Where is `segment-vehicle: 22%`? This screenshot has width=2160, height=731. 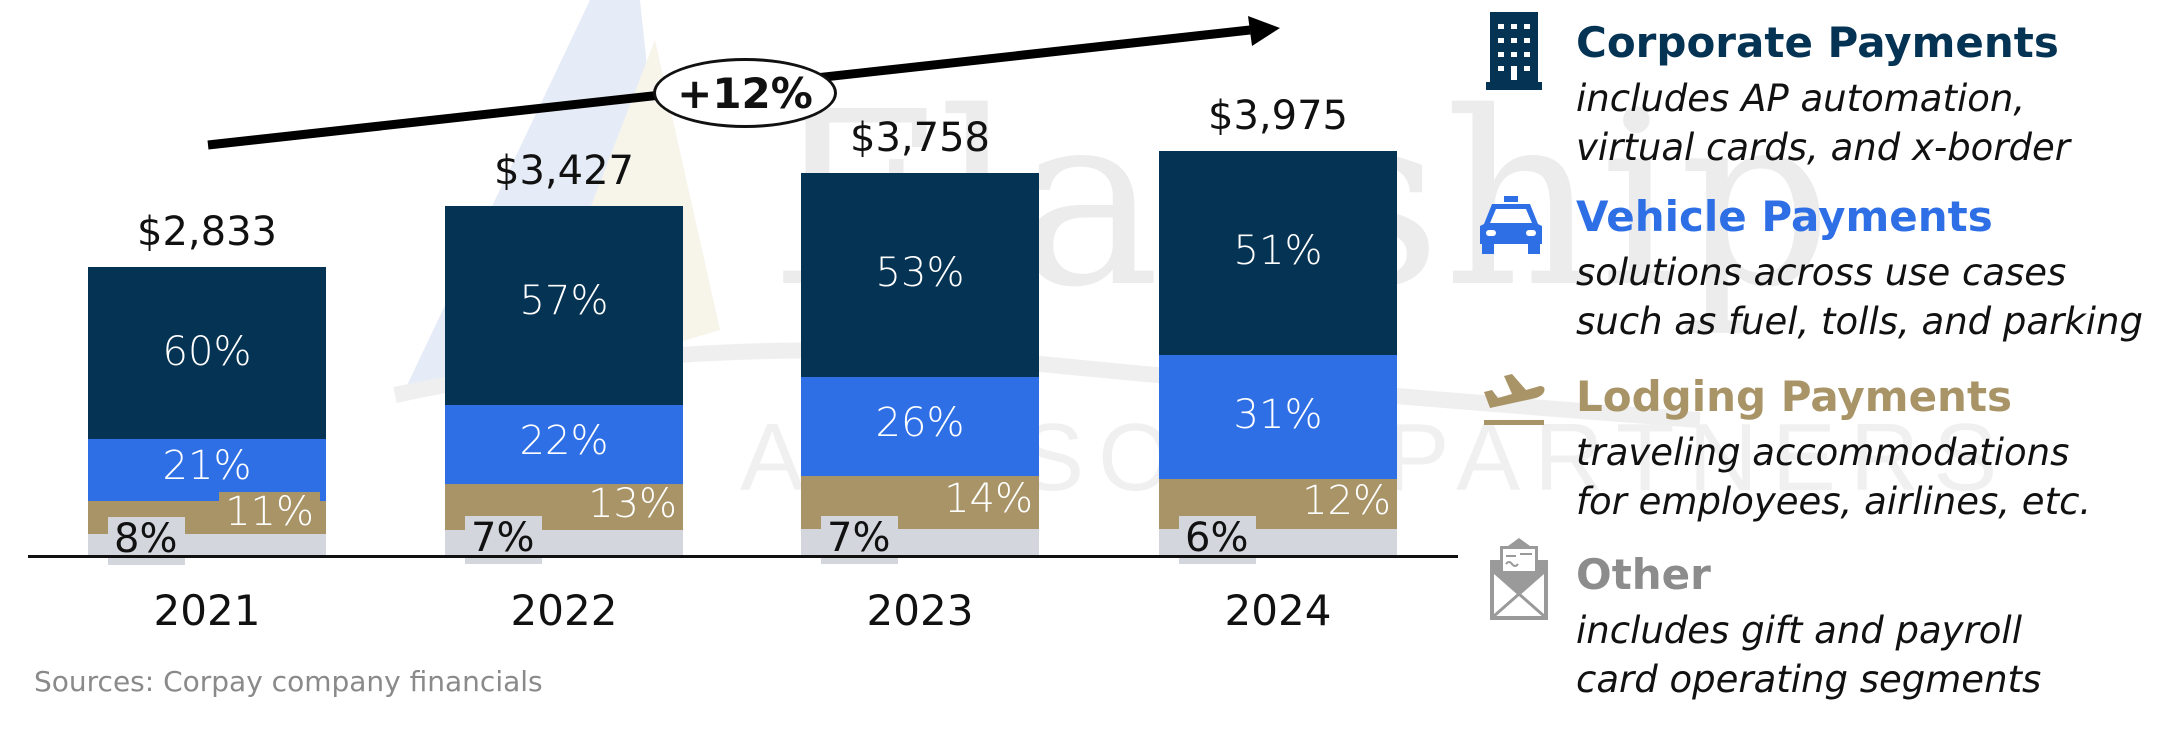 segment-vehicle: 22% is located at coordinates (564, 444).